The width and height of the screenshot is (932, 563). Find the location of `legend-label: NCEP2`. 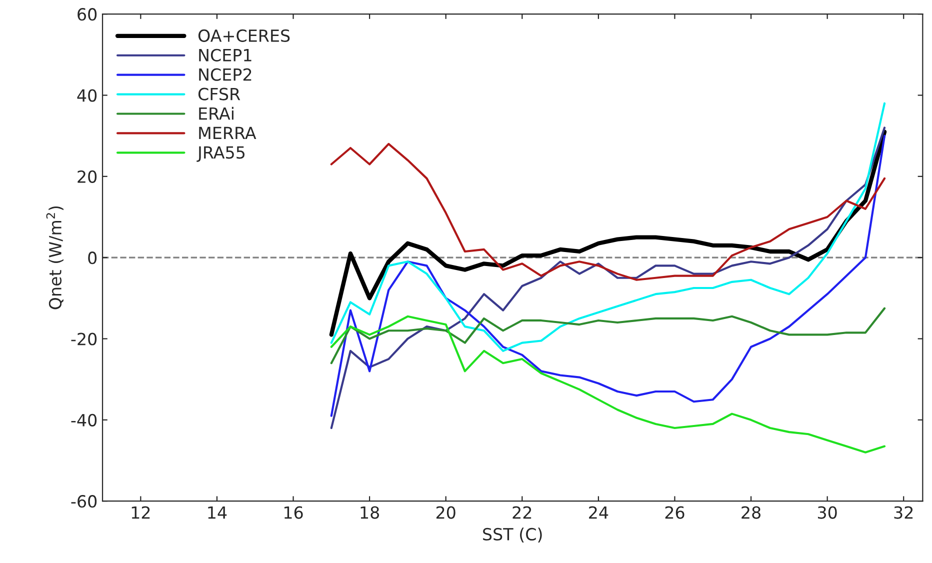

legend-label: NCEP2 is located at coordinates (225, 74).